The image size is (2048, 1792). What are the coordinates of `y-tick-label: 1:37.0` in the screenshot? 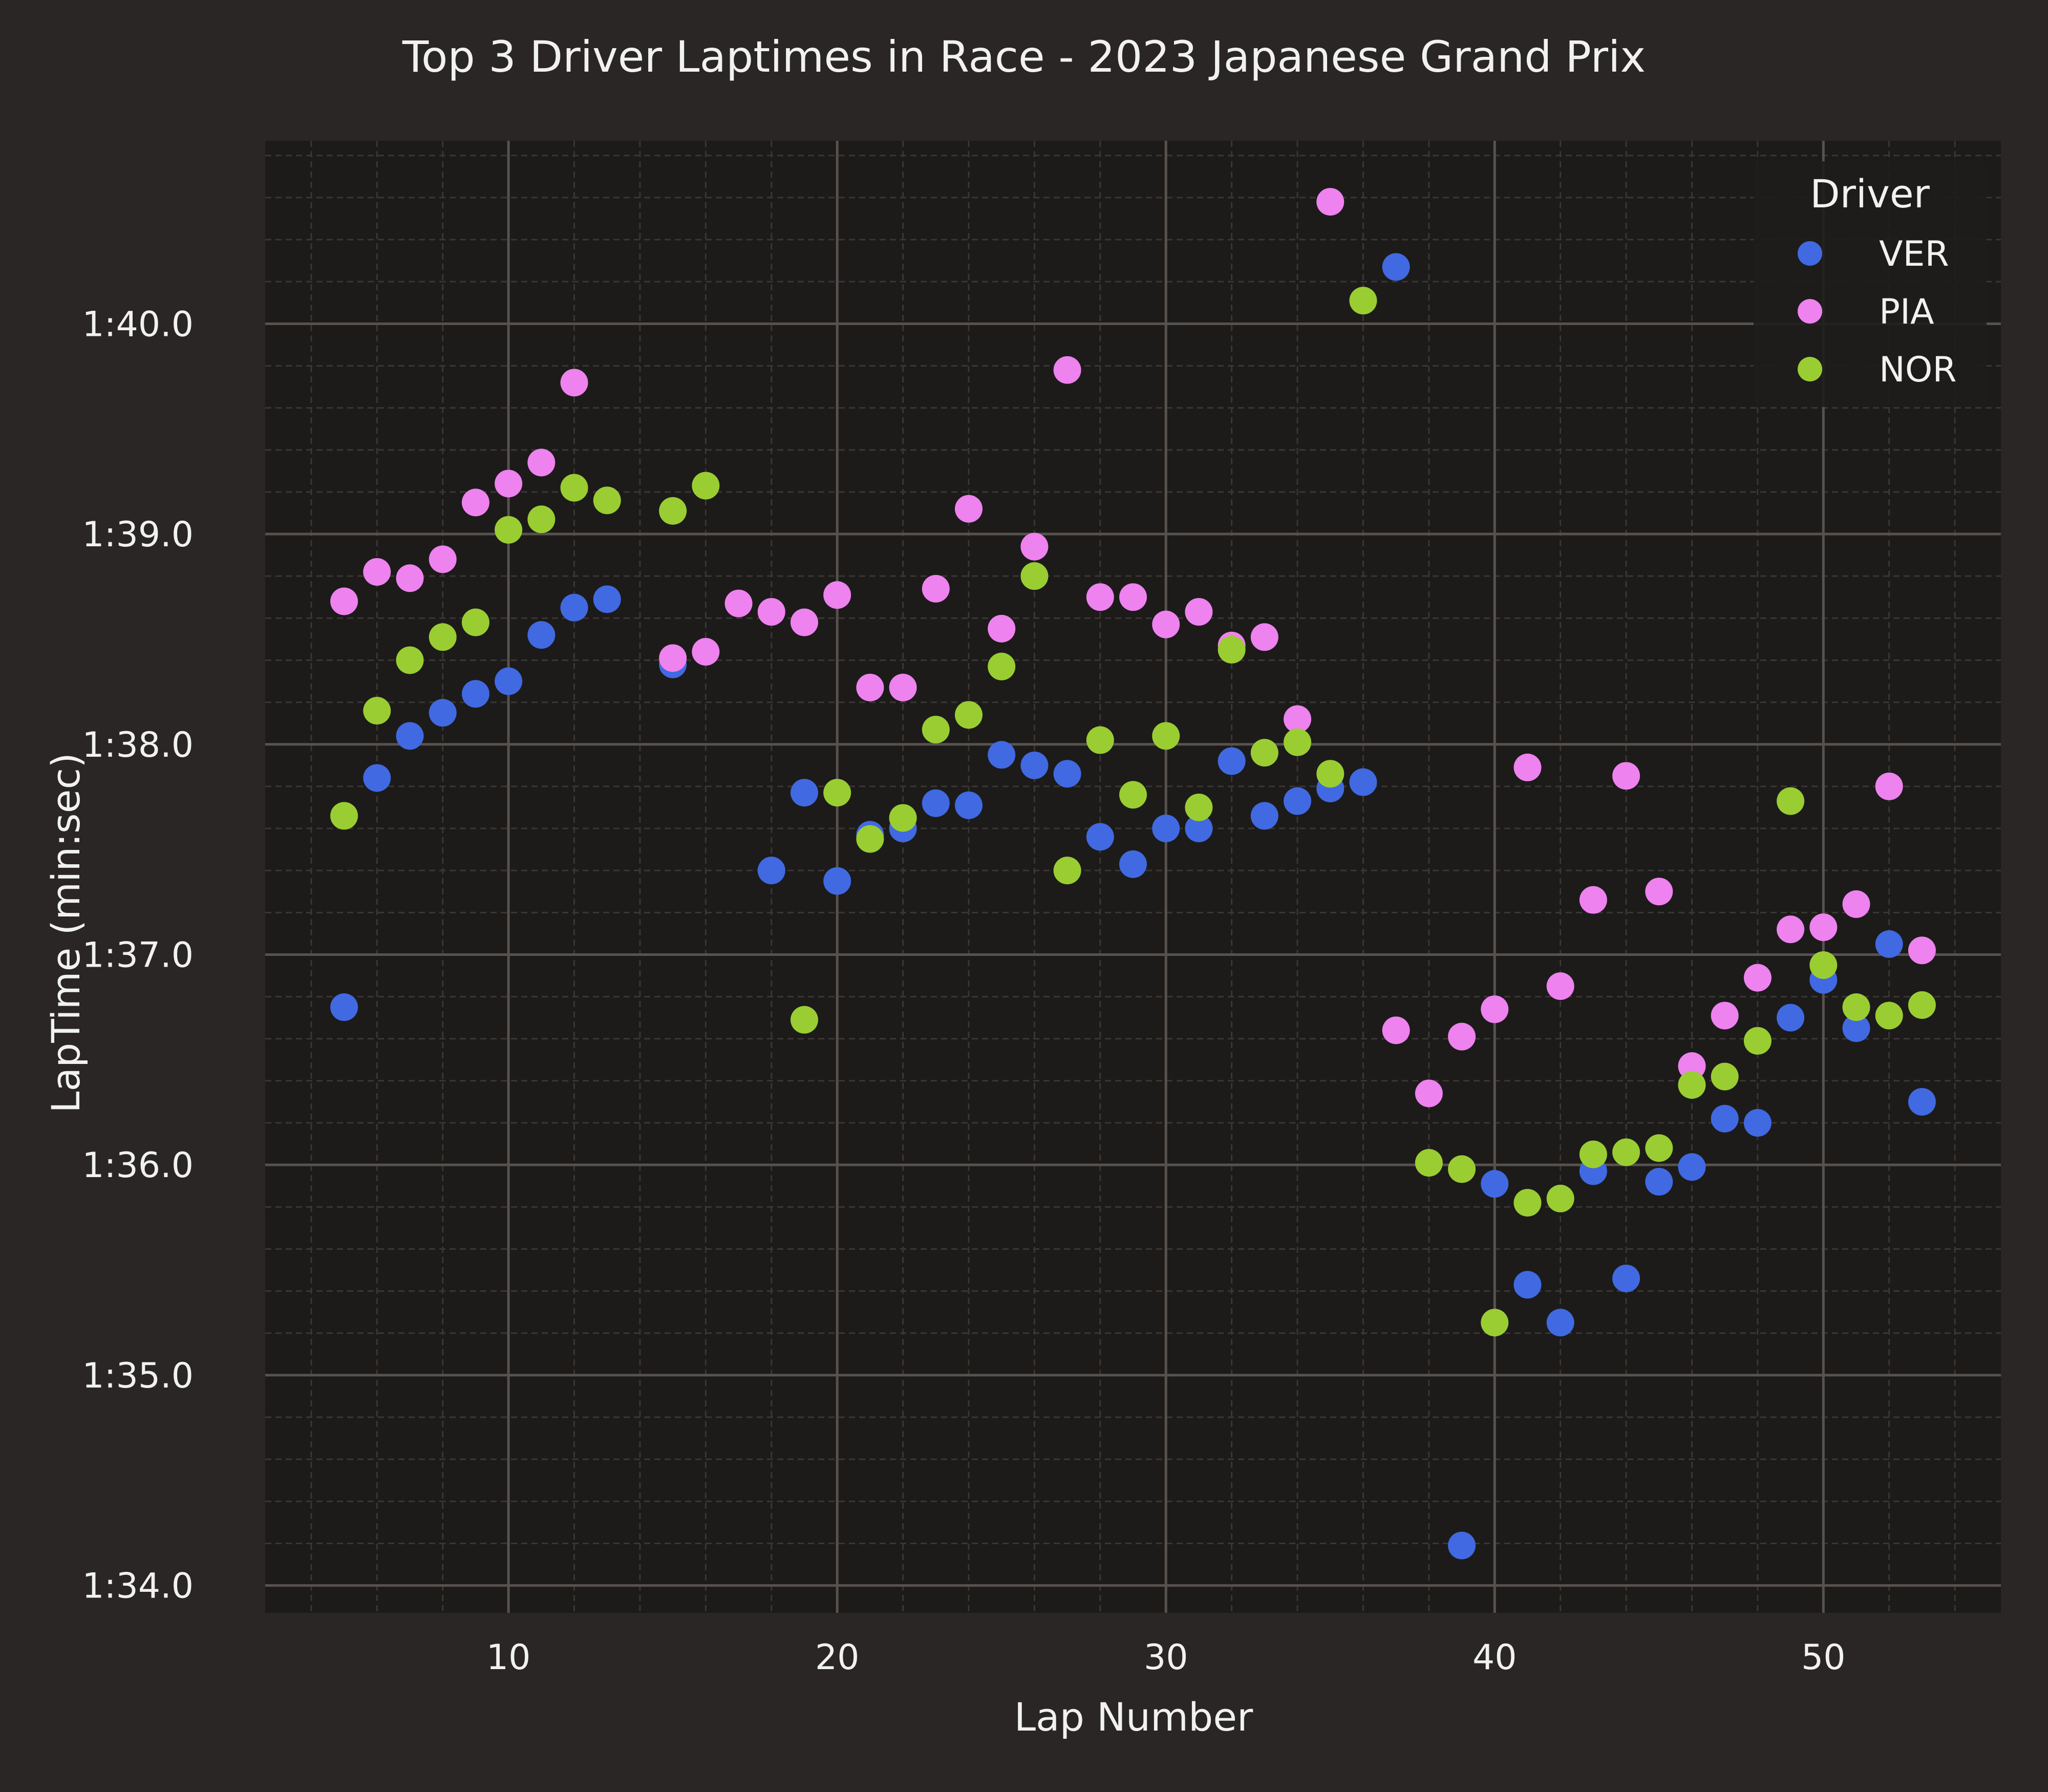 It's located at (138, 955).